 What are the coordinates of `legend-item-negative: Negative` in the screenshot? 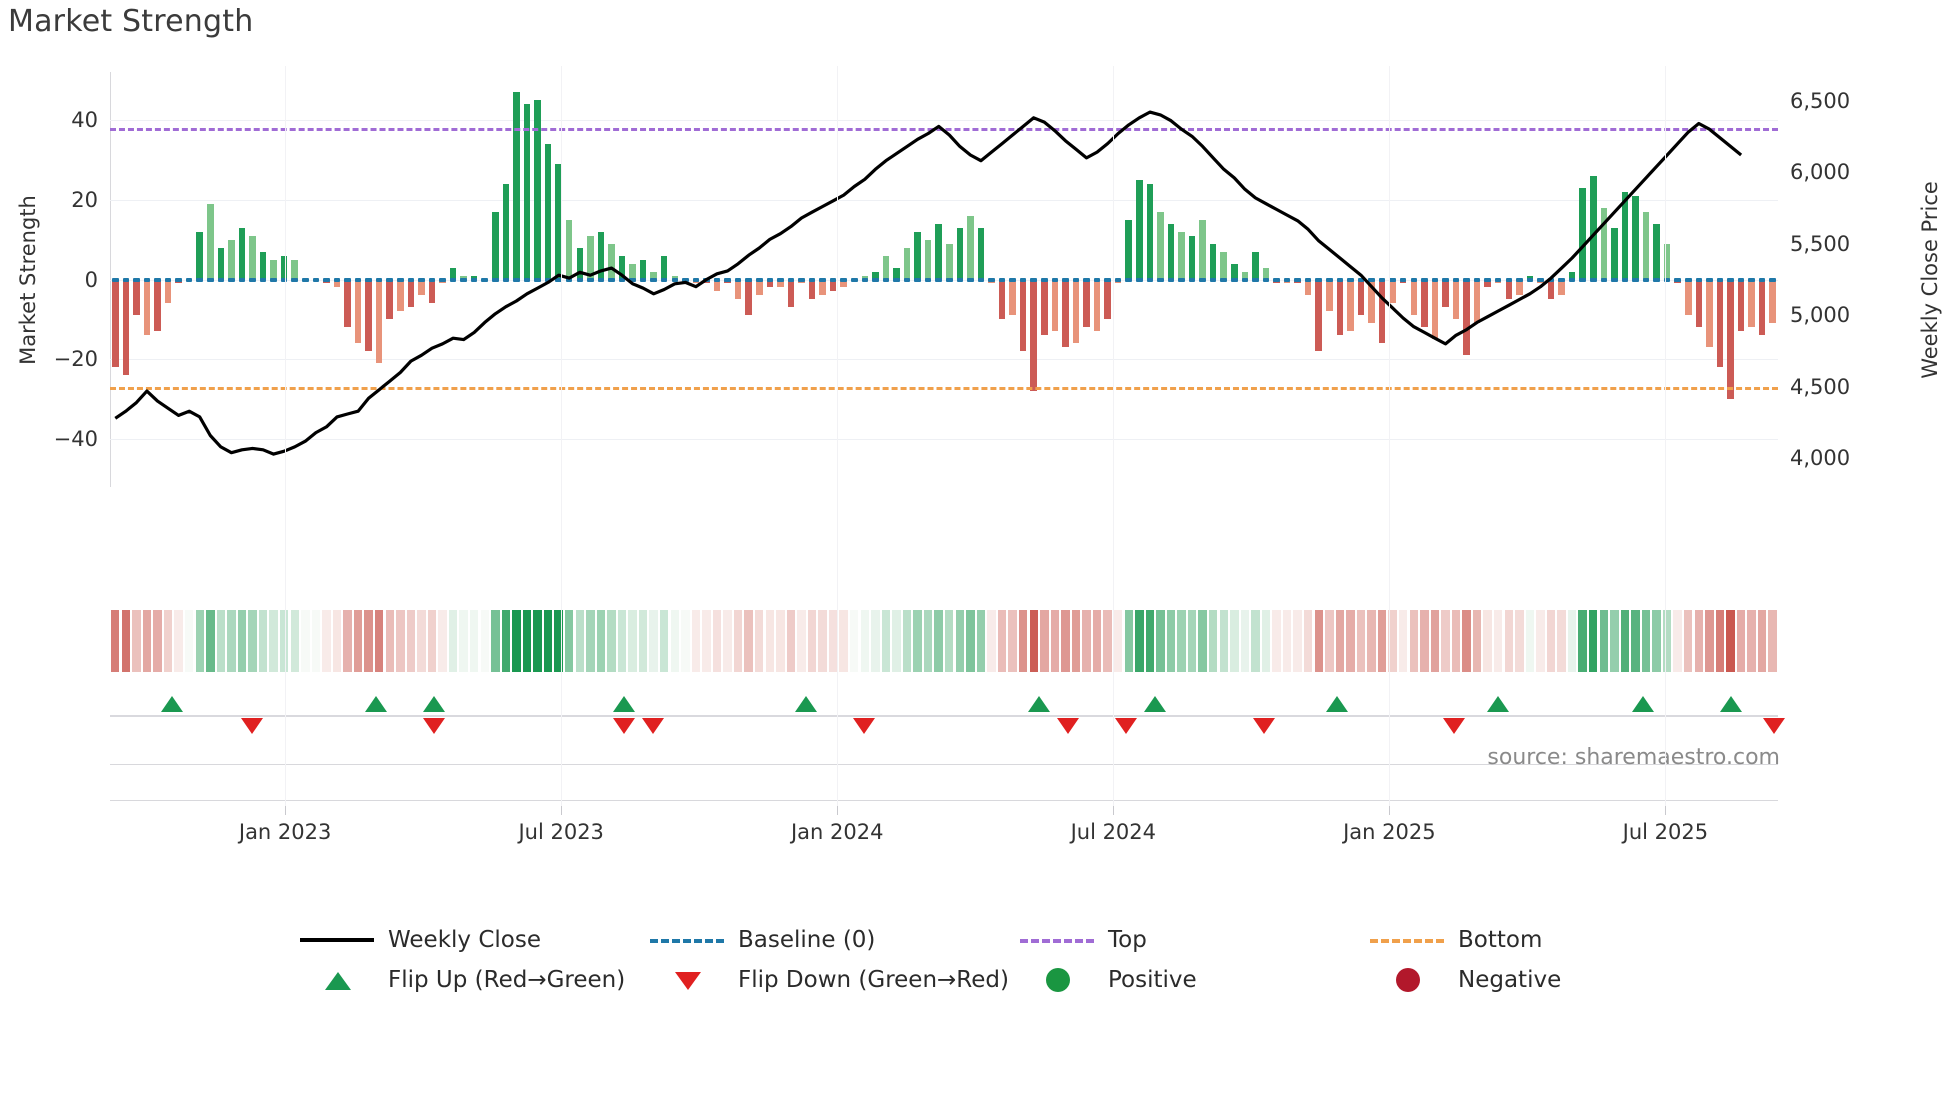 It's located at (1465, 980).